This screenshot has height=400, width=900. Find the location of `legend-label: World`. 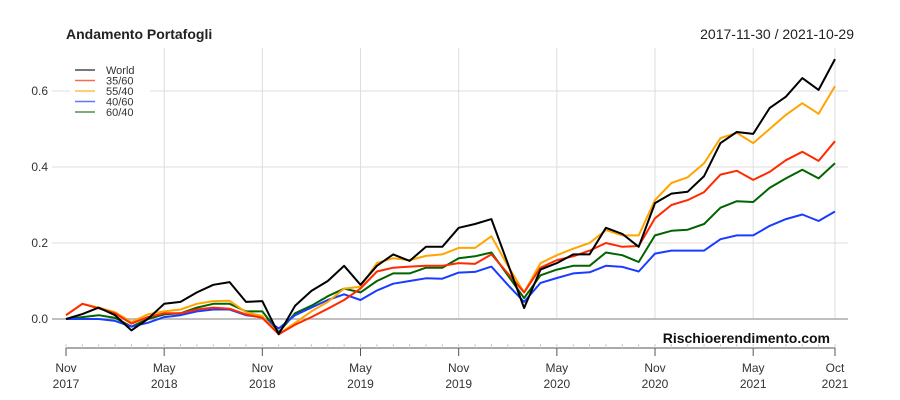

legend-label: World is located at coordinates (120, 71).